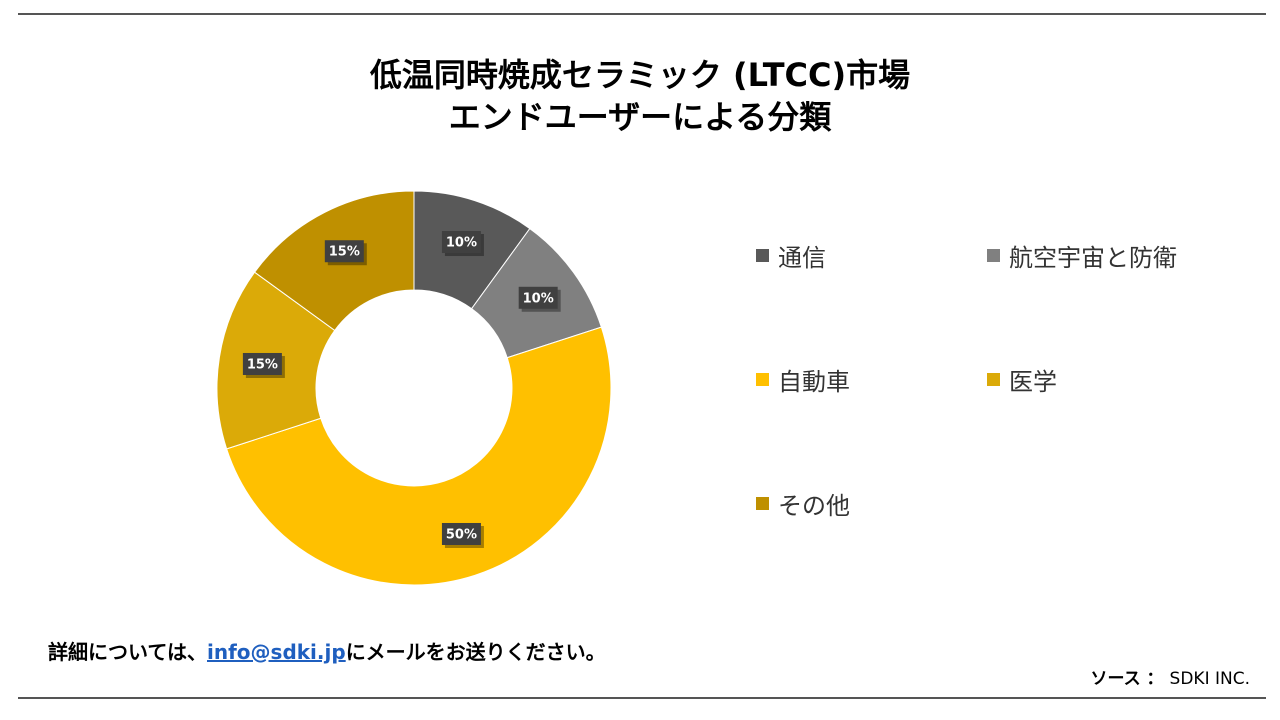  I want to click on data-label-3: 15%, so click(263, 365).